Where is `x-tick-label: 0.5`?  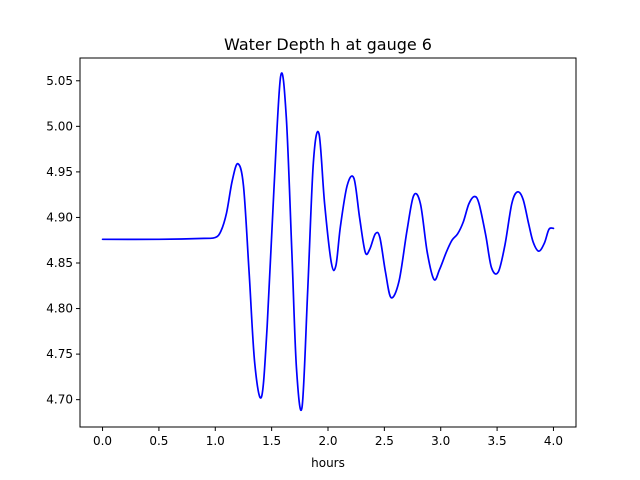
x-tick-label: 0.5 is located at coordinates (158, 441).